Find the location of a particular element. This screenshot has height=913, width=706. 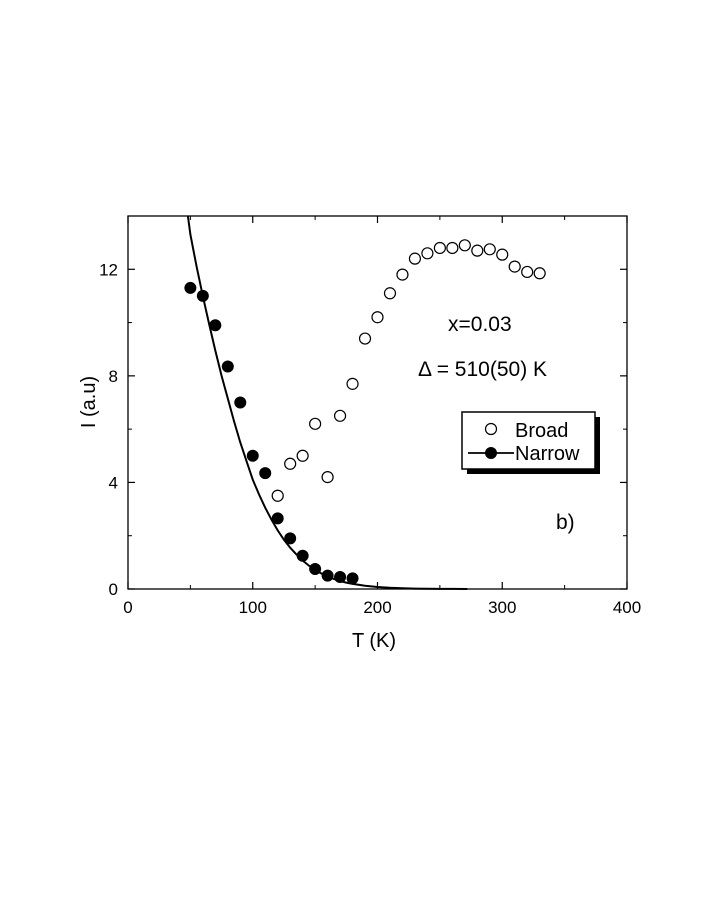

legend: Broad Narrow is located at coordinates (530, 442).